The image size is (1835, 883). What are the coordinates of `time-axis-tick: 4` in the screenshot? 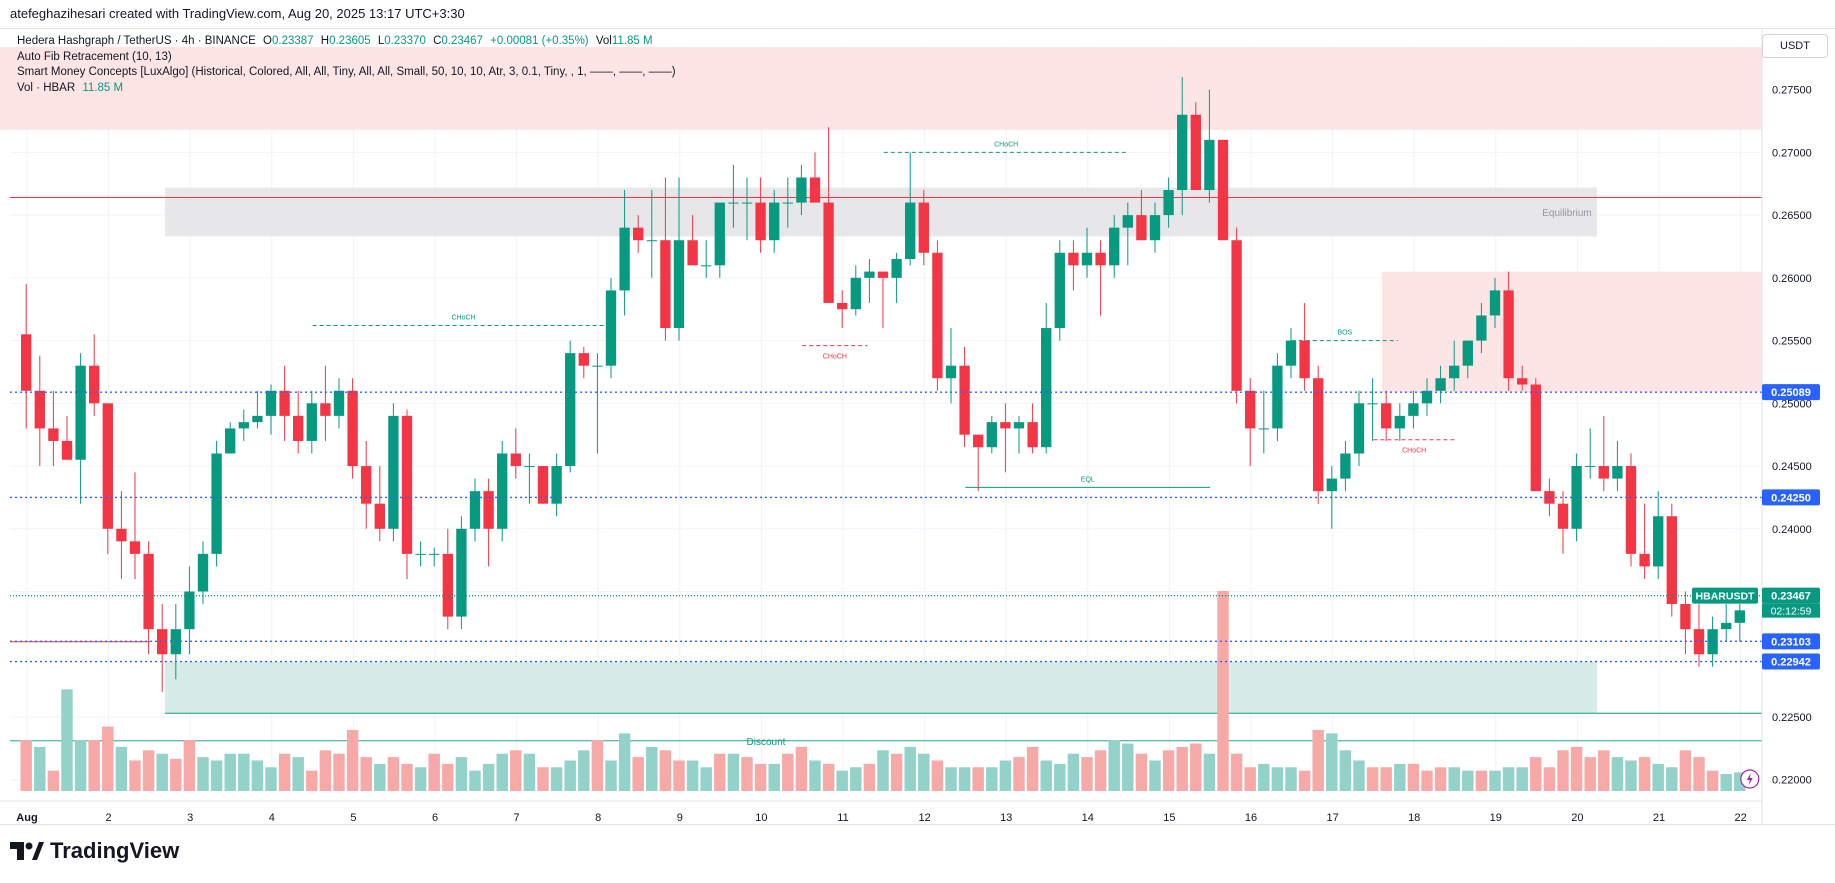 It's located at (272, 818).